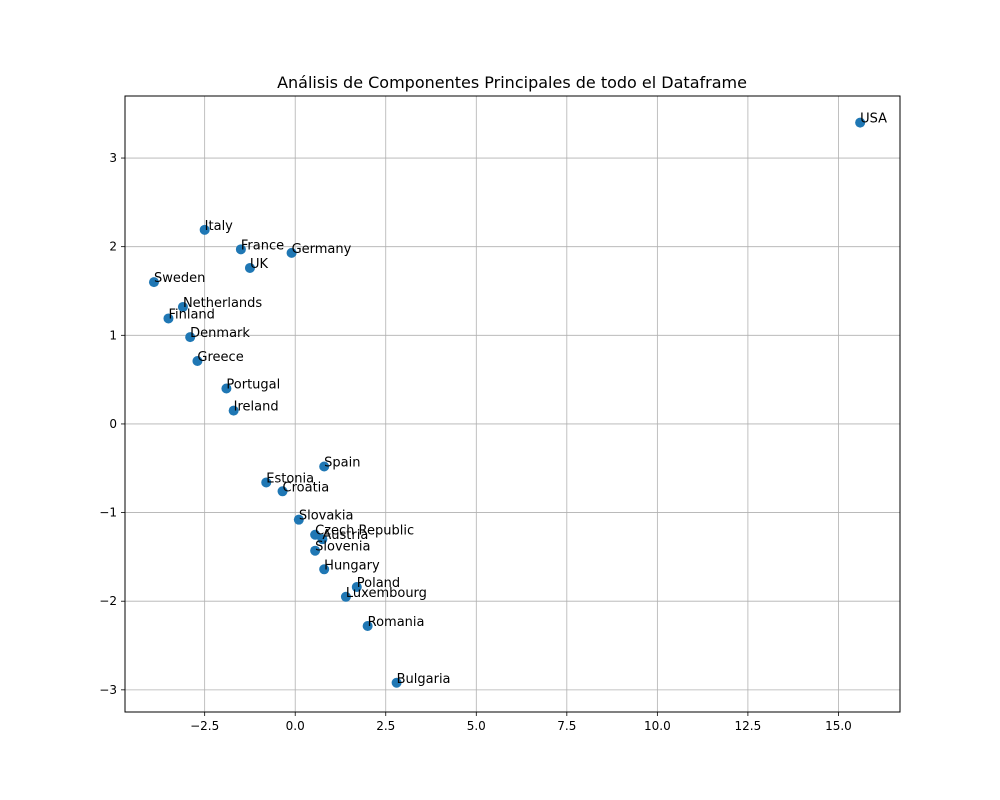  Describe the element at coordinates (222, 303) in the screenshot. I see `data-point-label: Netherlands` at that location.